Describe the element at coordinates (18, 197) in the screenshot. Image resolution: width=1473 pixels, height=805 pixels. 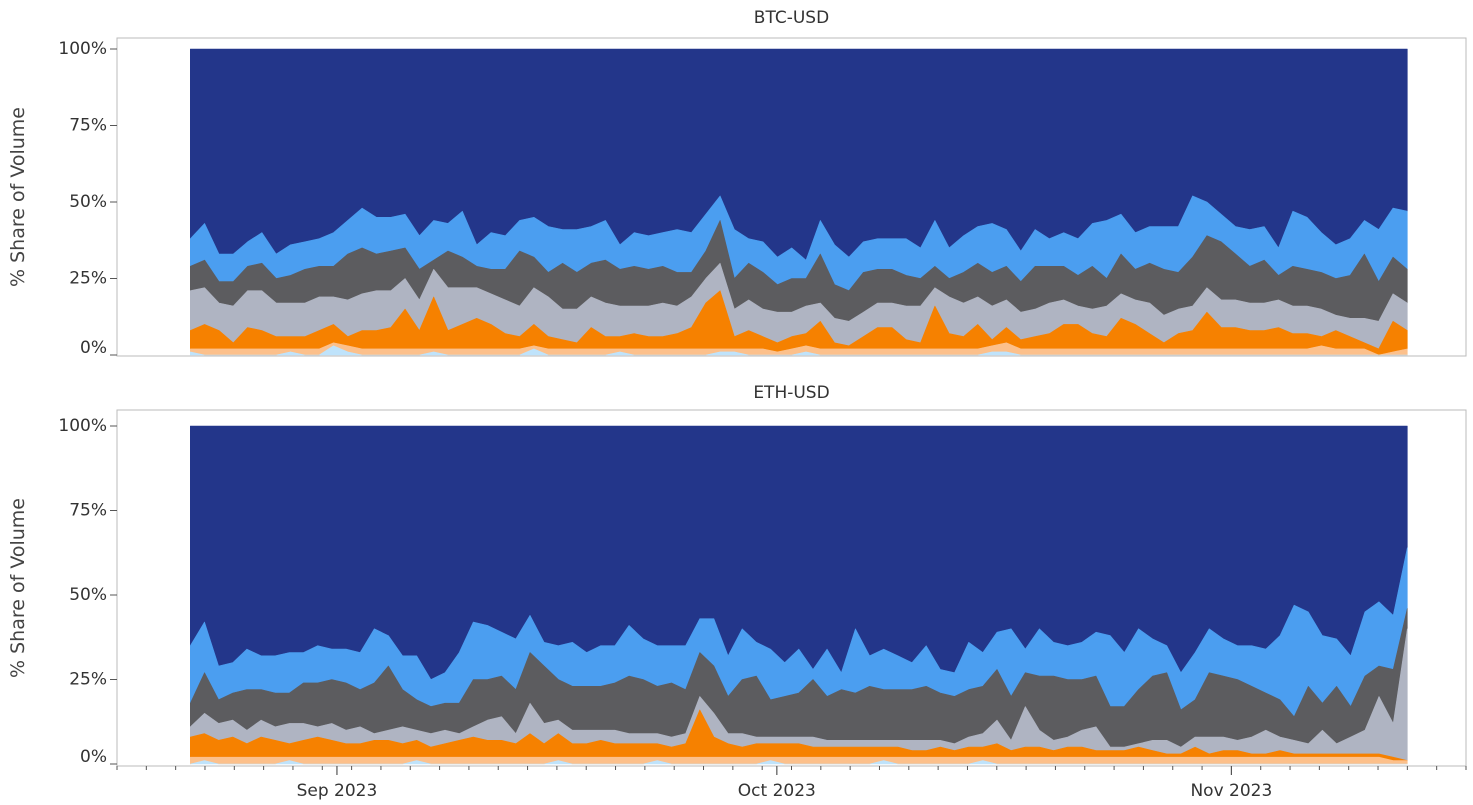
I see `y-axis-label-0: % Share of Volume` at that location.